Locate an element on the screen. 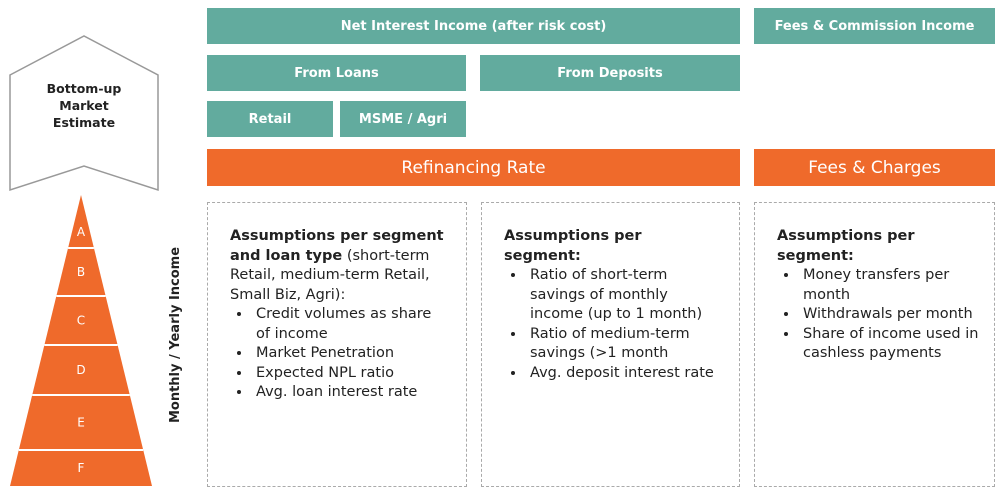 The width and height of the screenshot is (1000, 492). axis-label: Monthly / Yearly Income is located at coordinates (175, 335).